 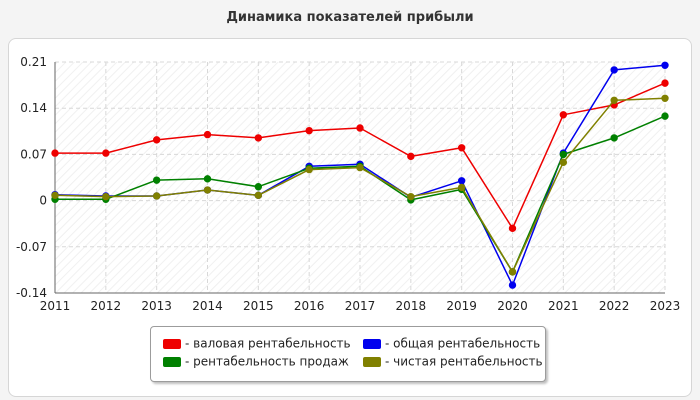 I want to click on legend-item-total: - общая рентабельность, so click(x=451, y=343).